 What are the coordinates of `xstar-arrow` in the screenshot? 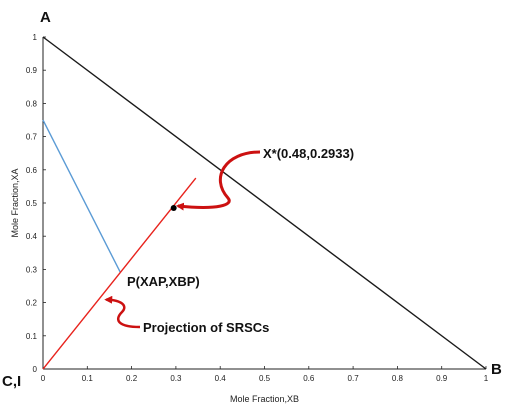 It's located at (218, 180).